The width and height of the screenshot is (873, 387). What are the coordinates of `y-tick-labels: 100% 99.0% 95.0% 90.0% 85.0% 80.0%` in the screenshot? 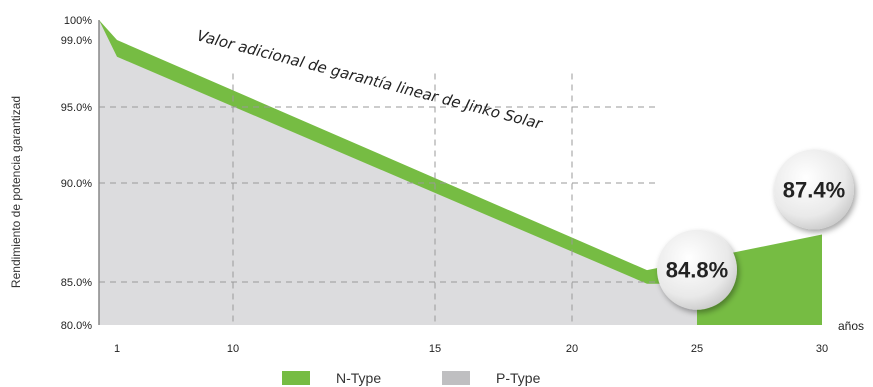 It's located at (76, 173).